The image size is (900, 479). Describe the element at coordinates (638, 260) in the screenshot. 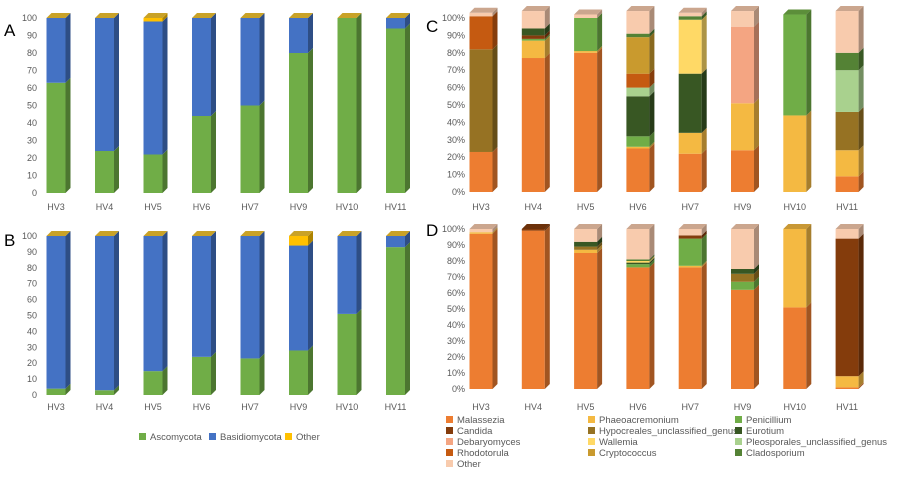

I see `bar-segment-d-hv6-cladosporium` at that location.